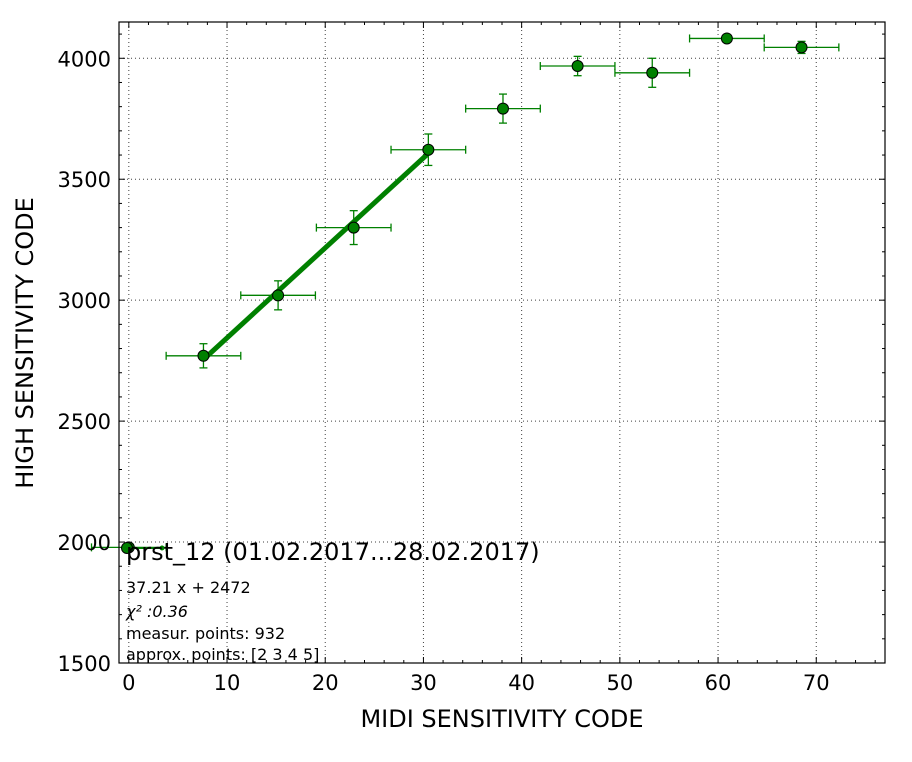 This screenshot has height=762, width=912. Describe the element at coordinates (205, 633) in the screenshot. I see `measured-points: measur. points: 932` at that location.